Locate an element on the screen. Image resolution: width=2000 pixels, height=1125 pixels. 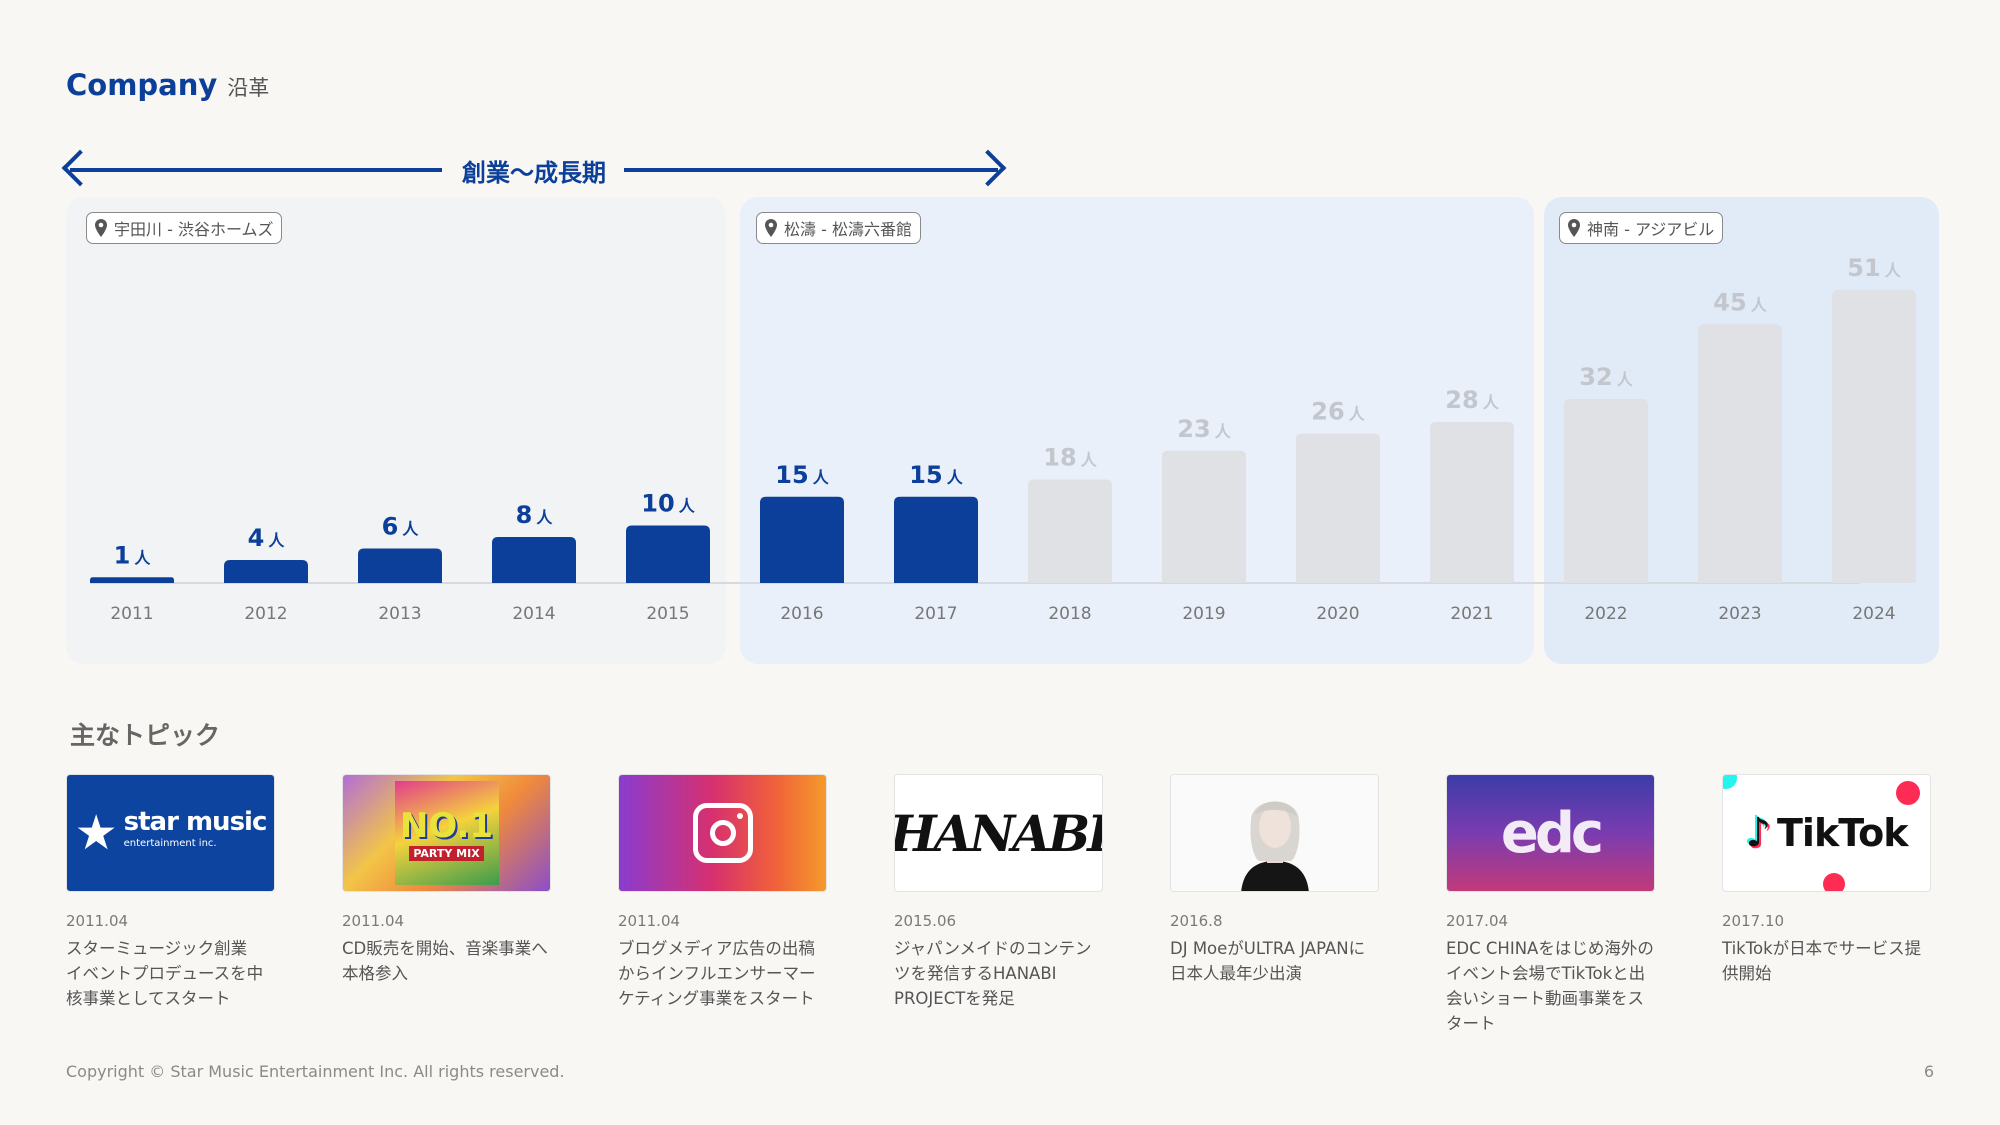
topics-title: 主なトピック is located at coordinates (145, 735).